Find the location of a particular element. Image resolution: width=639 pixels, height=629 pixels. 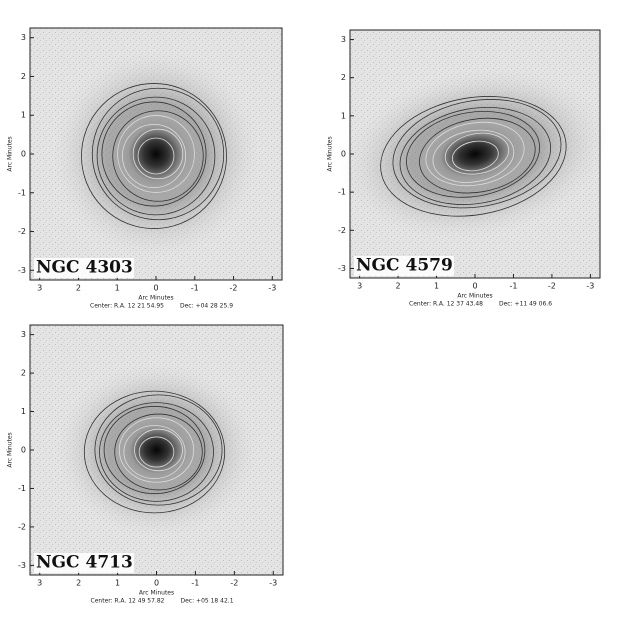

galaxy-name: NGC 4579 is located at coordinates (404, 266).